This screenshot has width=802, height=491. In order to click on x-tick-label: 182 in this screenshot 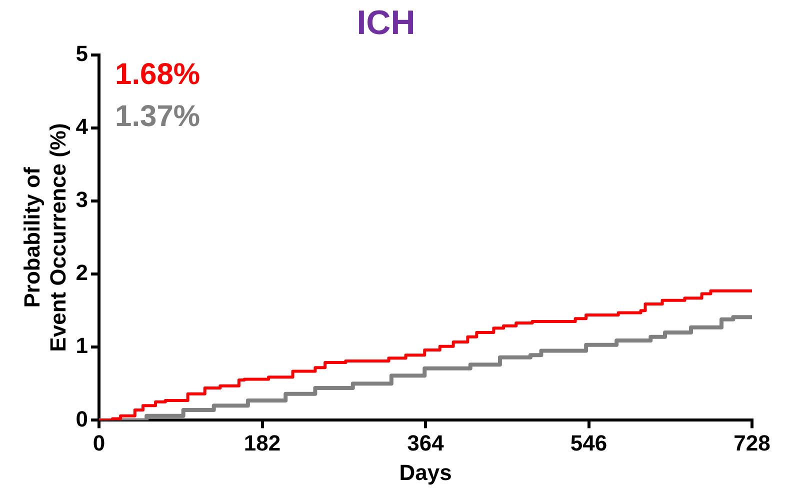, I will do `click(262, 443)`.